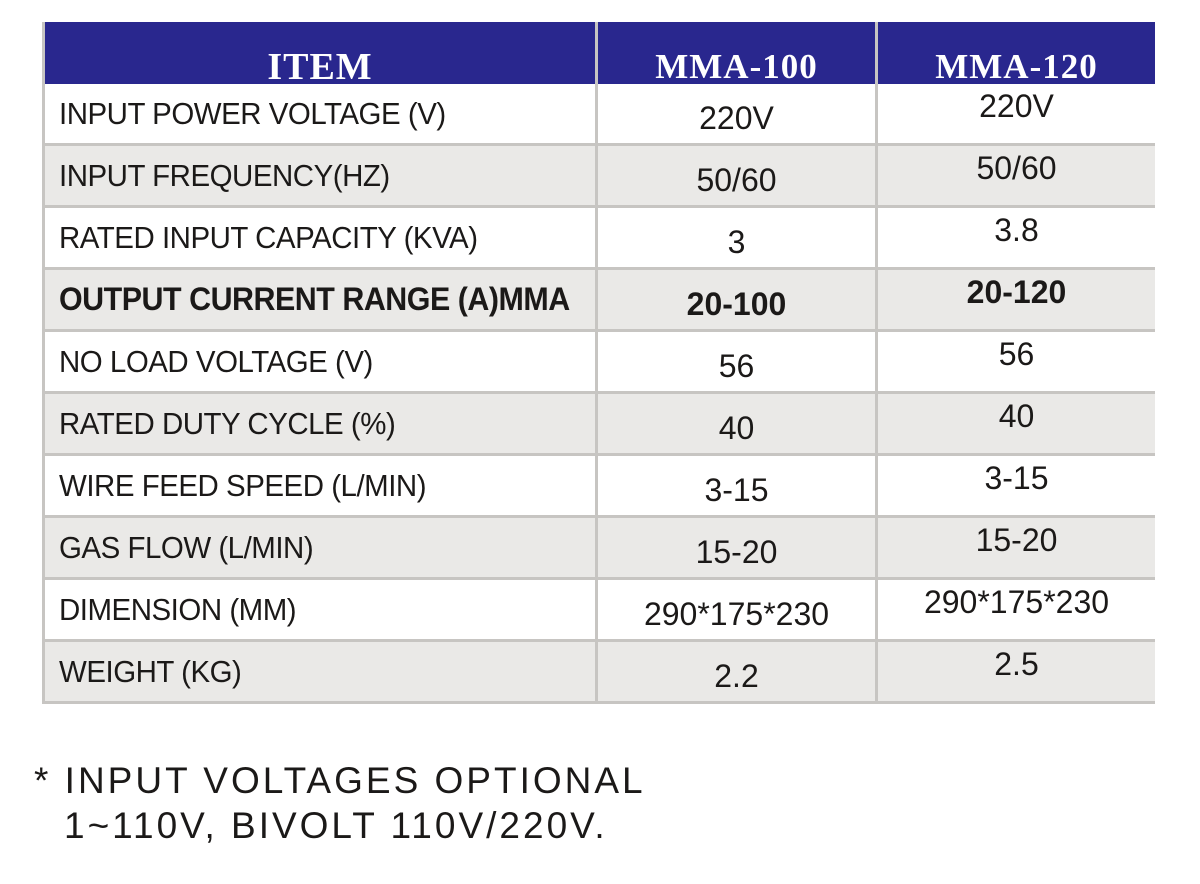  What do you see at coordinates (320, 299) in the screenshot?
I see `spec-label: OUTPUT CURRENT RANGE (A)MMA` at bounding box center [320, 299].